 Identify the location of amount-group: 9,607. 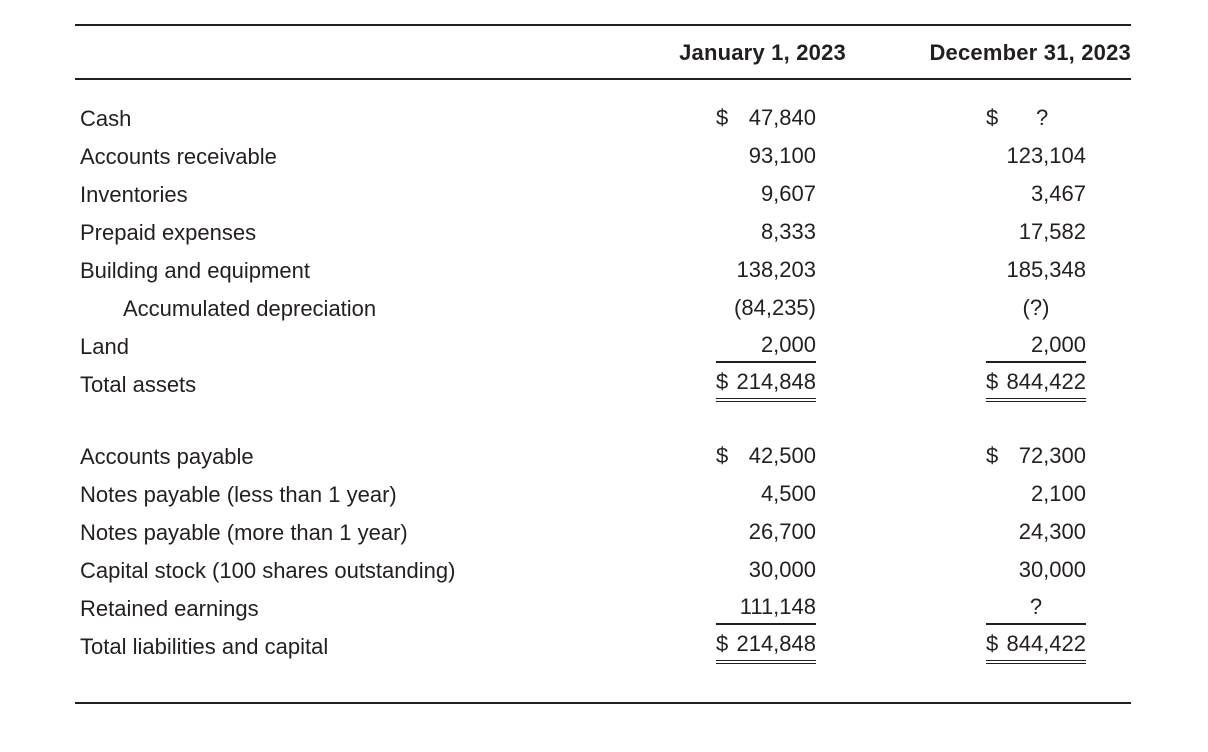
(766, 195).